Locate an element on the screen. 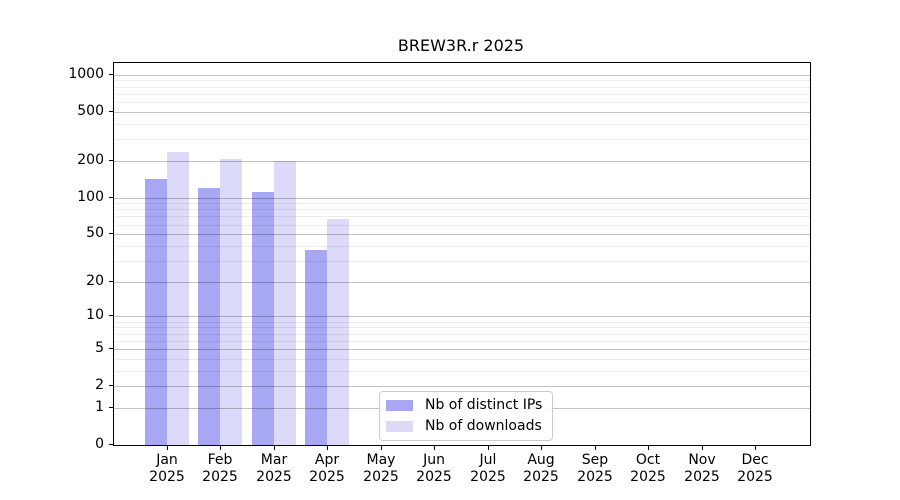 The image size is (900, 500). x-tick-mark-dec-2025 is located at coordinates (755, 447).